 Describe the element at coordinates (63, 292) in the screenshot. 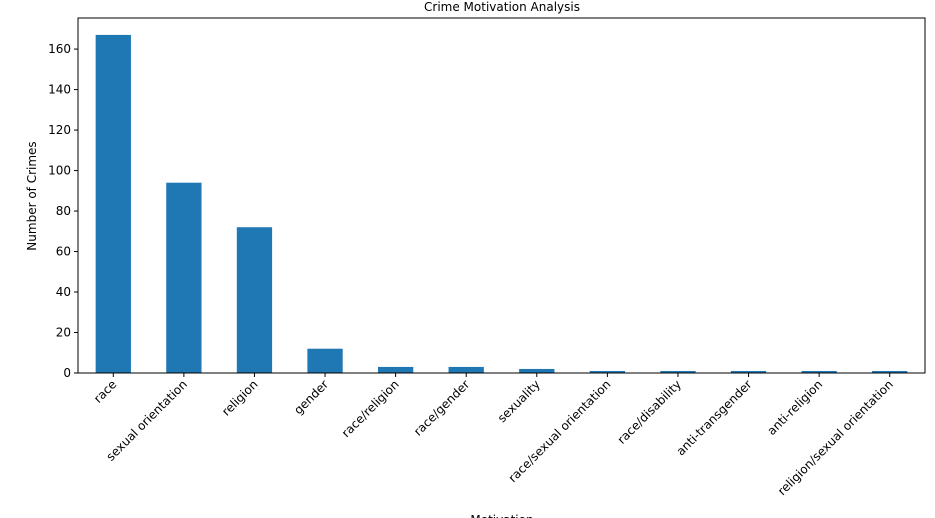

I see `y-tick-label: 40` at that location.